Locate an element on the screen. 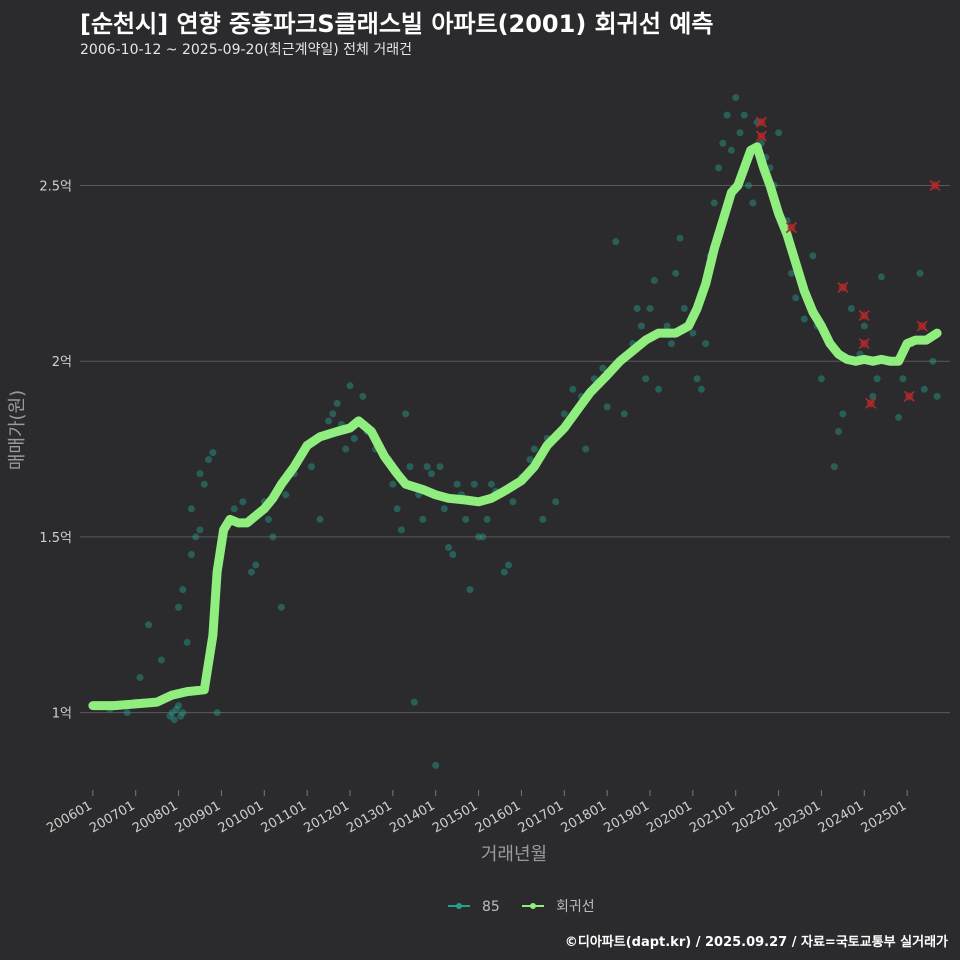 The image size is (960, 960). x-tick-label: 201501 is located at coordinates (455, 817).